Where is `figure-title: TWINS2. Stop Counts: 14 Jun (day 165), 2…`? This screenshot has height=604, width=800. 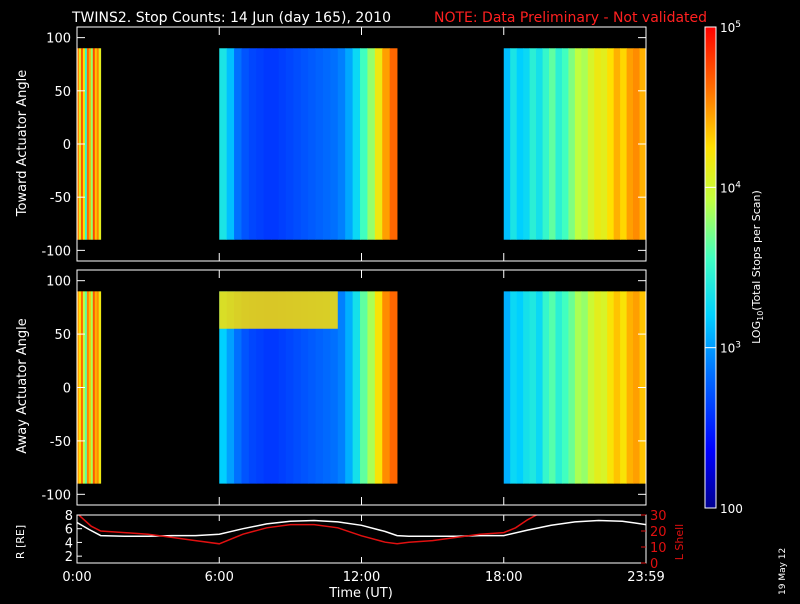 figure-title: TWINS2. Stop Counts: 14 Jun (day 165), 2… is located at coordinates (231, 18).